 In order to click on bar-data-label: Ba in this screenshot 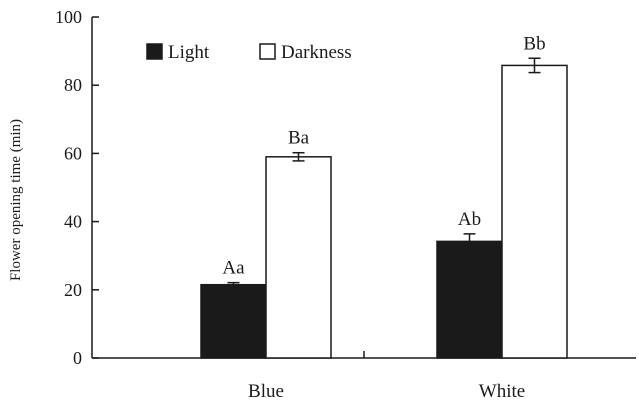, I will do `click(299, 138)`.